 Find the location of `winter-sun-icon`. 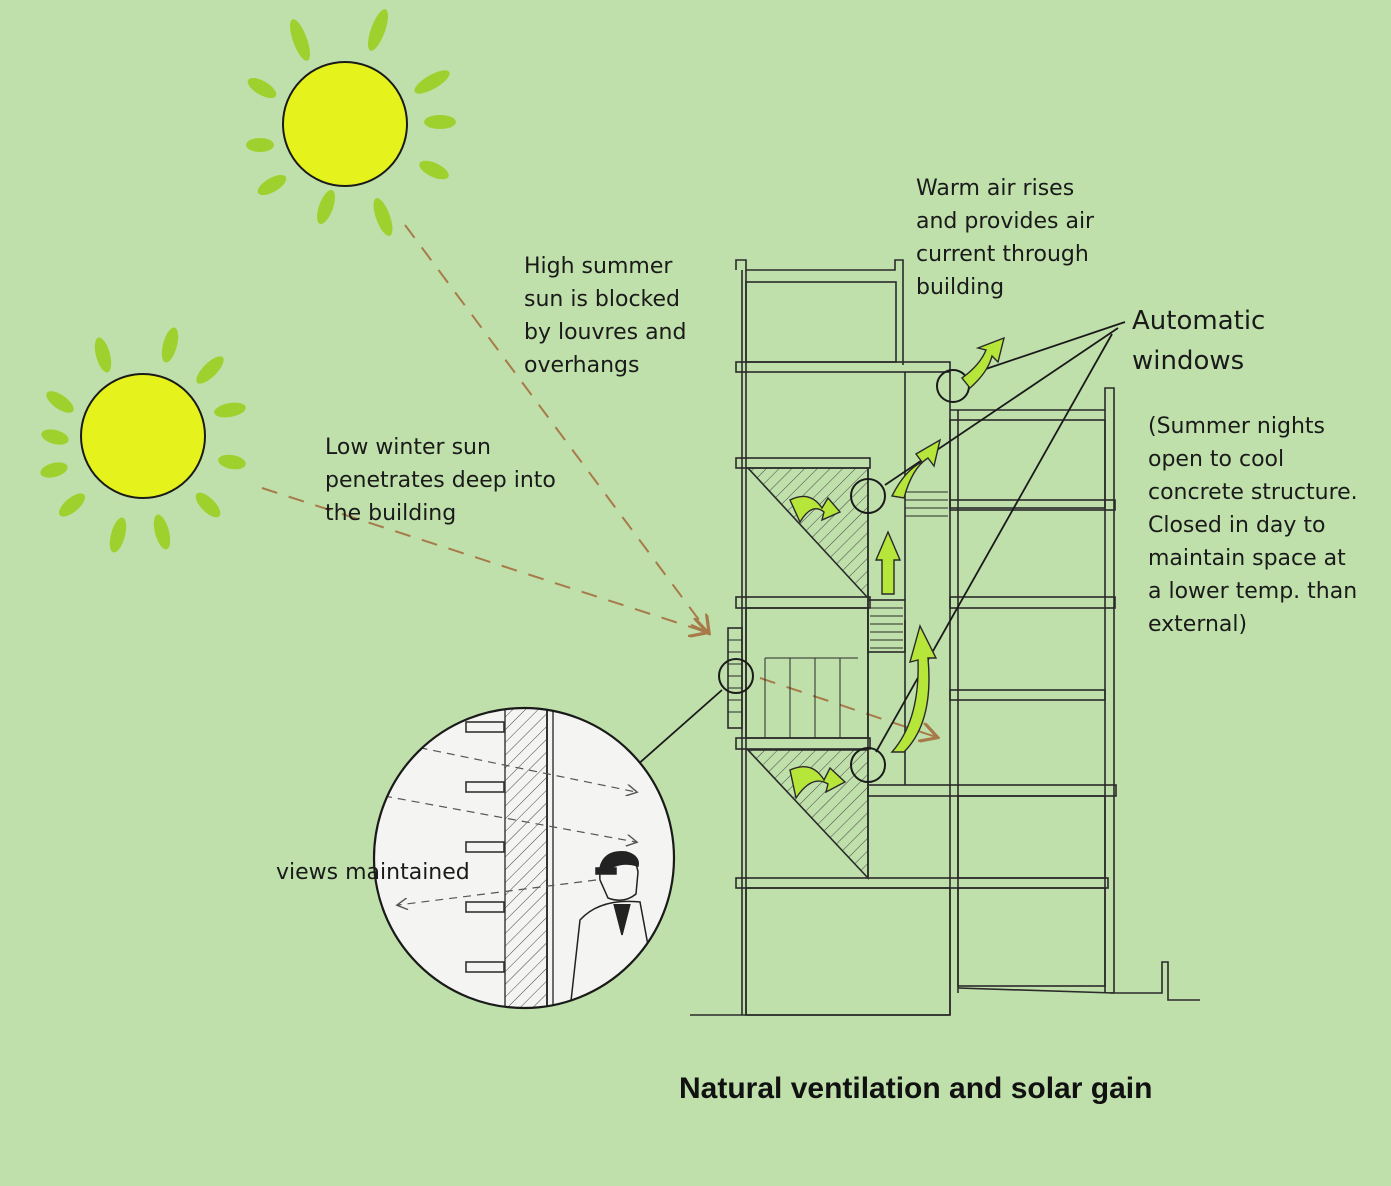

winter-sun-icon is located at coordinates (143, 440).